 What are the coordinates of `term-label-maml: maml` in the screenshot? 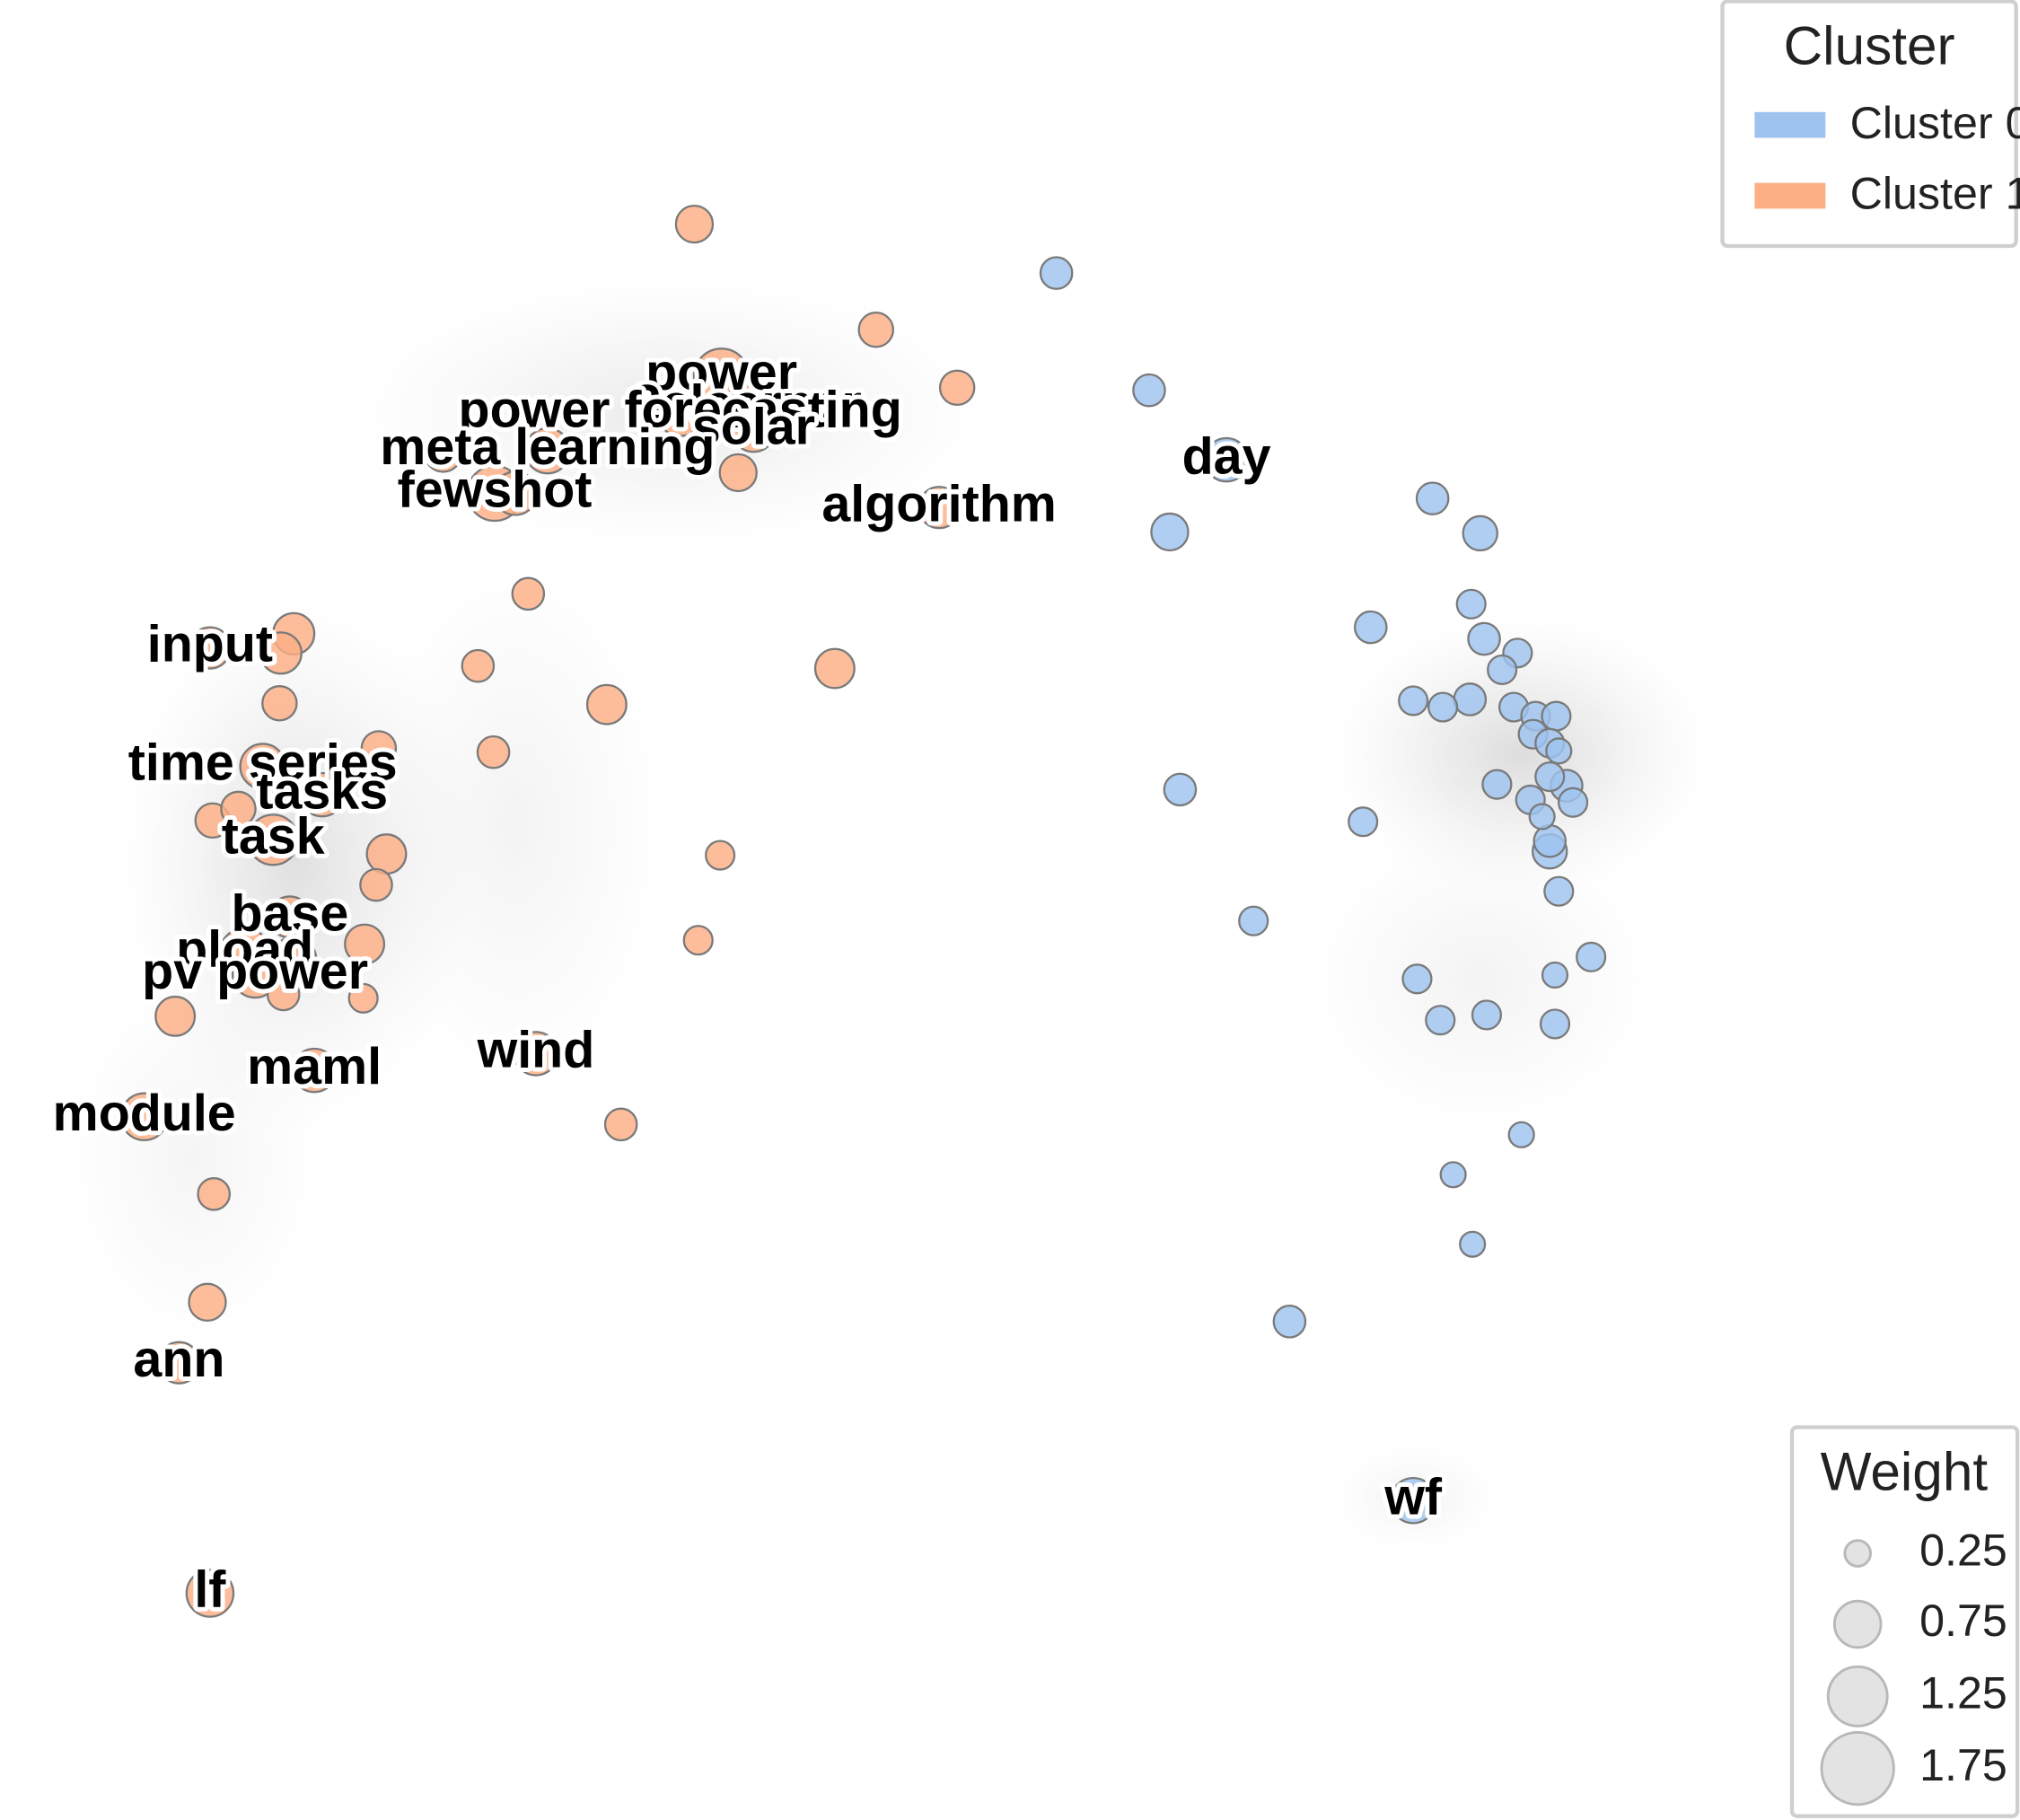 It's located at (315, 1066).